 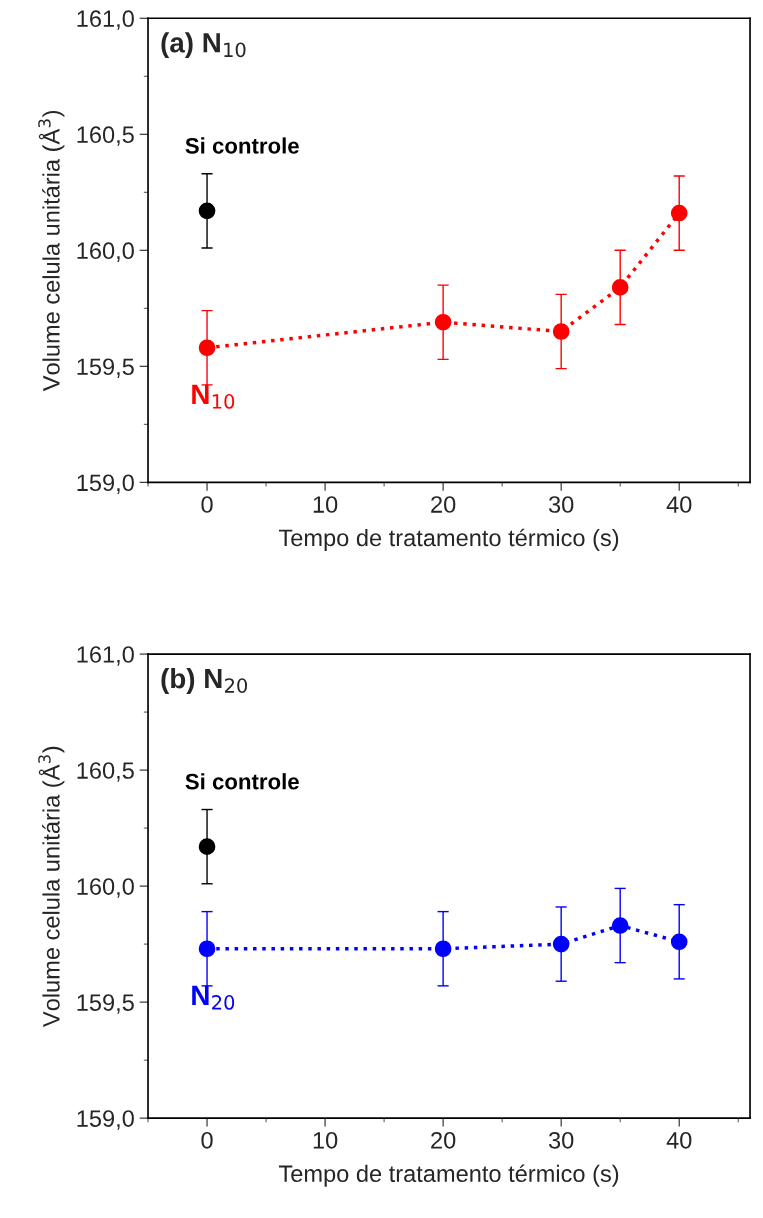 What do you see at coordinates (213, 396) in the screenshot?
I see `series-label: N$_{10}$` at bounding box center [213, 396].